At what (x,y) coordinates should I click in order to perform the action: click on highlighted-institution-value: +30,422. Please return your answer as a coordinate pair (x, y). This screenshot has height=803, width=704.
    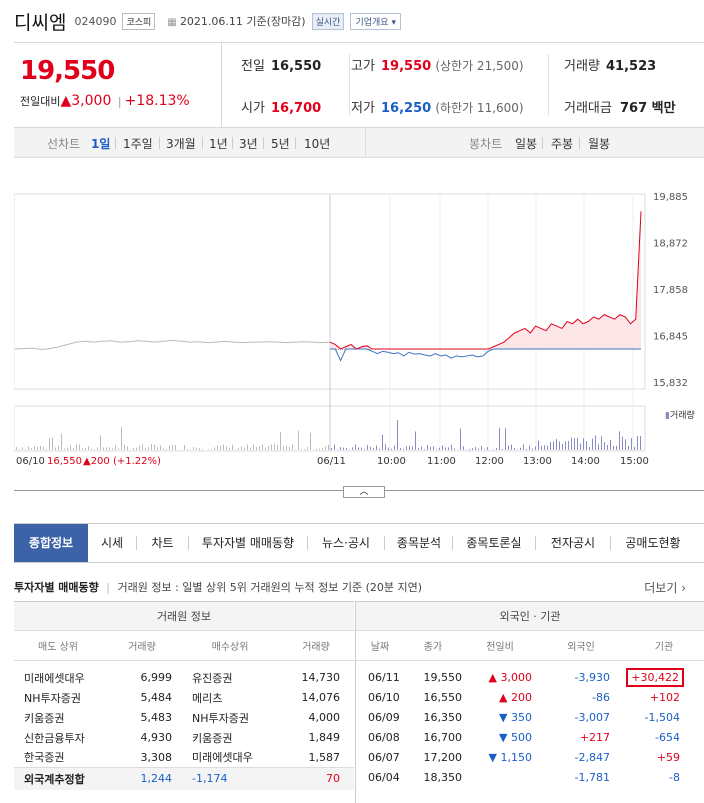
    Looking at the image, I should click on (655, 677).